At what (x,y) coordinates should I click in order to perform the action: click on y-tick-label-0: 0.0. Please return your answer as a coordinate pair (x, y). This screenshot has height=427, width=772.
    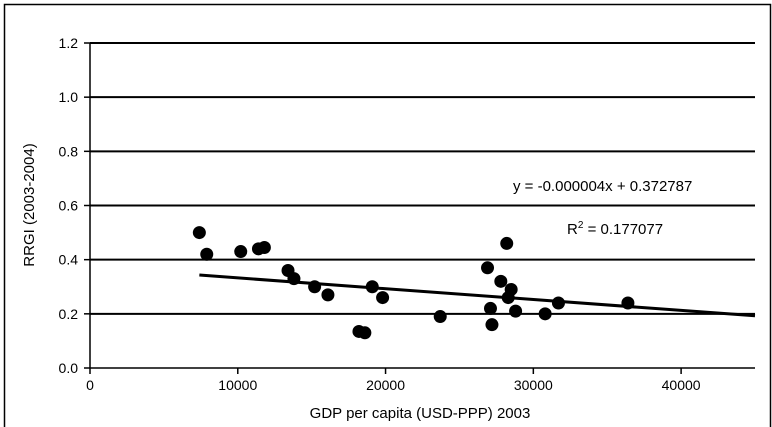
    Looking at the image, I should click on (69, 368).